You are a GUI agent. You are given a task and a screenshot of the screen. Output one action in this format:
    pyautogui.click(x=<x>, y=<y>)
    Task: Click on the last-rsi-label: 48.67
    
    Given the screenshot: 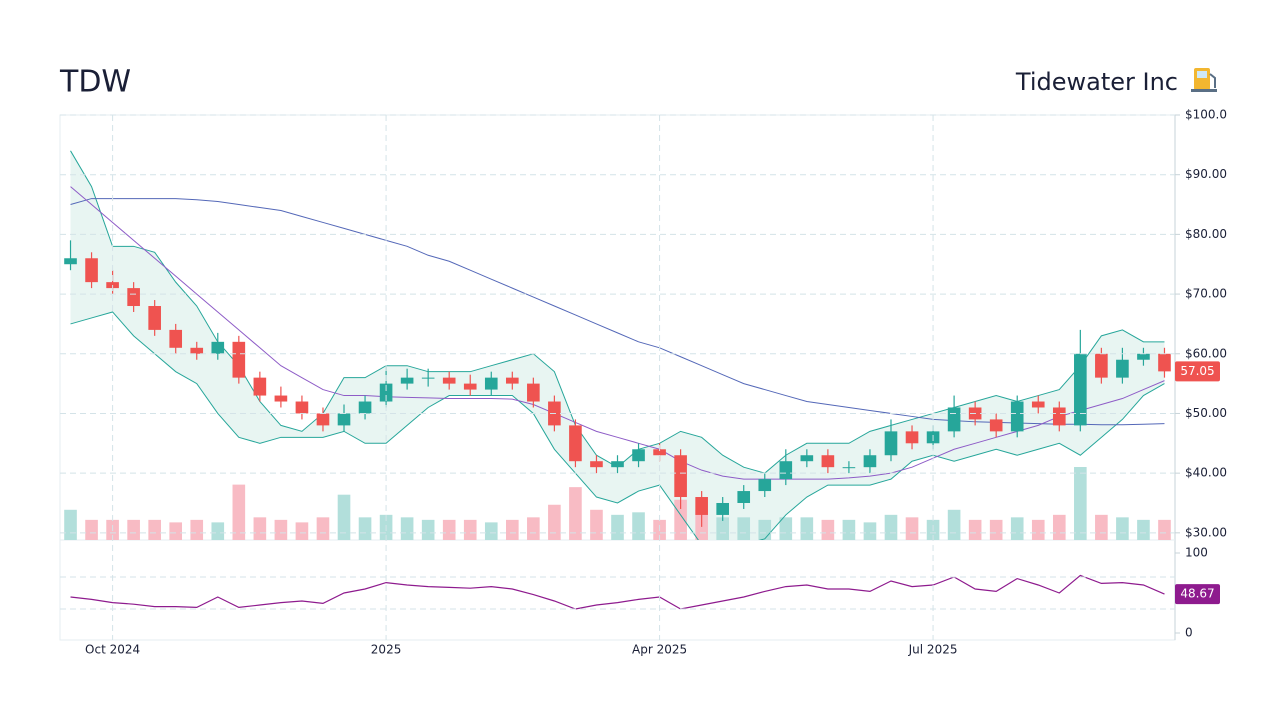 What is the action you would take?
    pyautogui.click(x=1197, y=594)
    